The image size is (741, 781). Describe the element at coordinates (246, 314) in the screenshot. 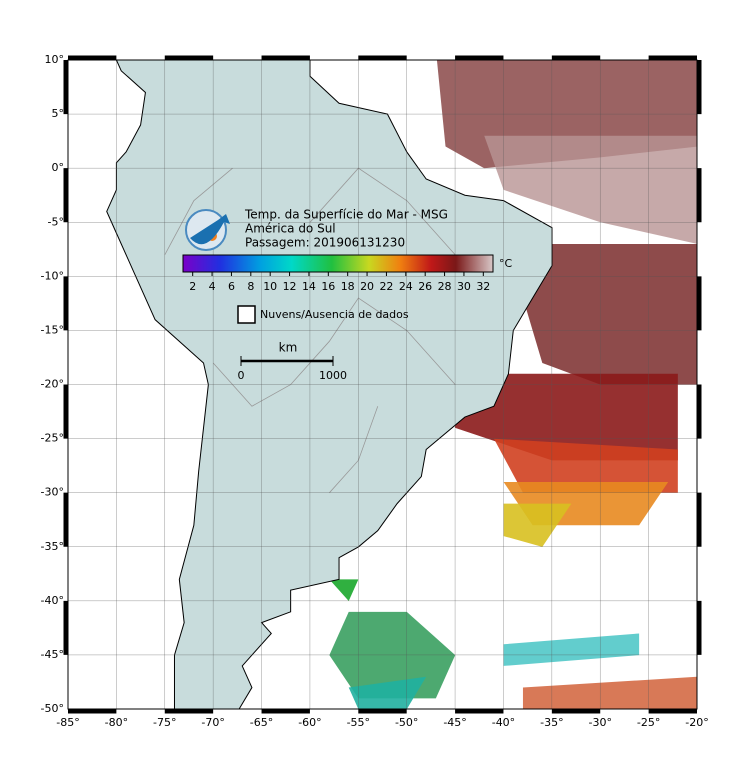

I see `no-data-swatch` at that location.